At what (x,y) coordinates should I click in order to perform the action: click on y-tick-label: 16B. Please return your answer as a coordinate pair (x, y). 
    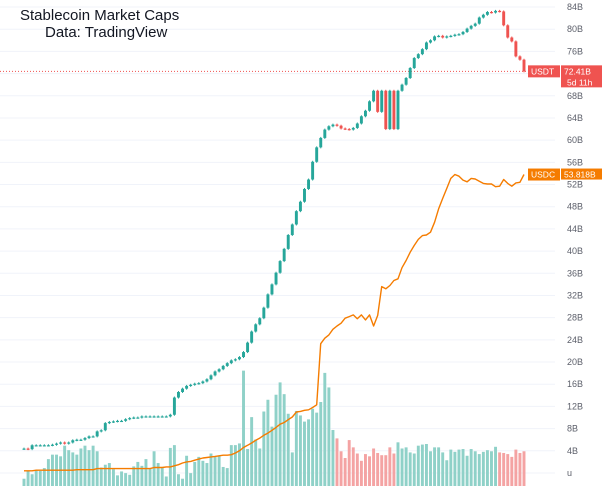
    Looking at the image, I should click on (575, 384).